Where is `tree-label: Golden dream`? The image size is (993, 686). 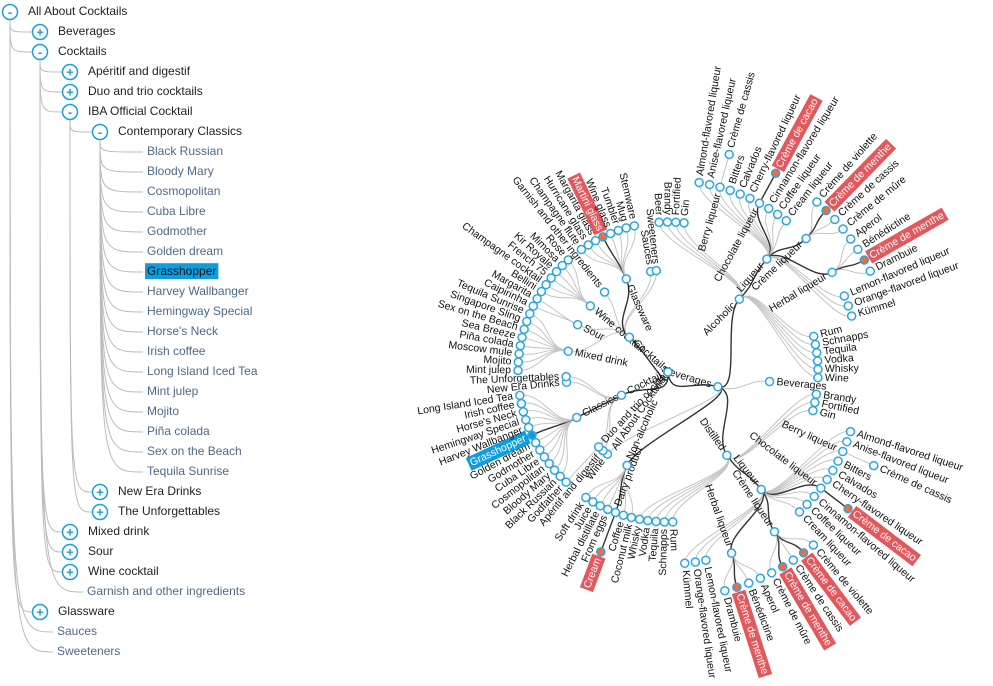
tree-label: Golden dream is located at coordinates (185, 251).